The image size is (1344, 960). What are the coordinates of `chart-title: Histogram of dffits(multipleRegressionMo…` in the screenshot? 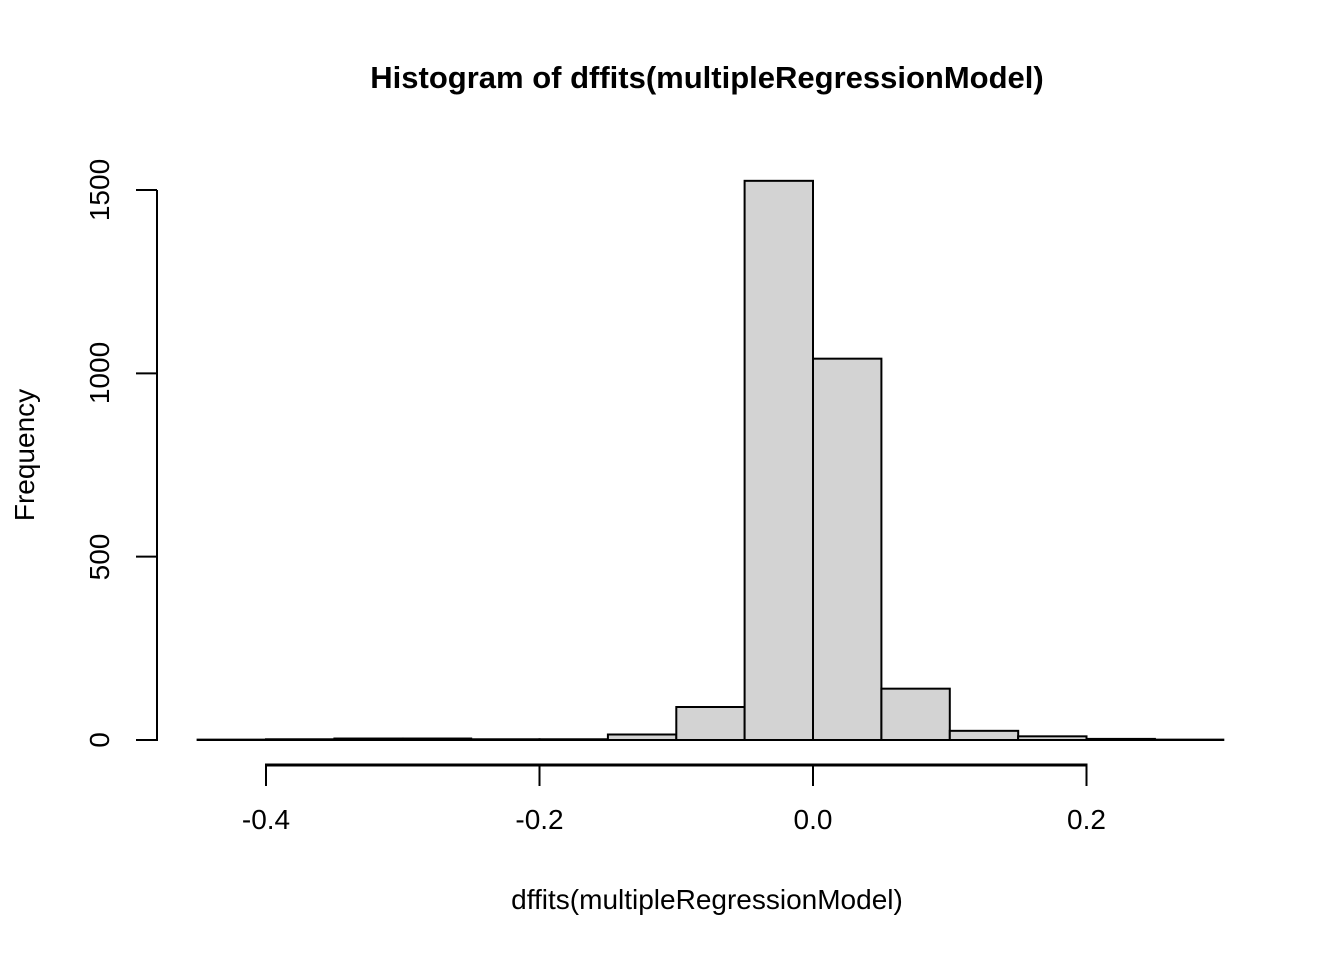 It's located at (707, 77).